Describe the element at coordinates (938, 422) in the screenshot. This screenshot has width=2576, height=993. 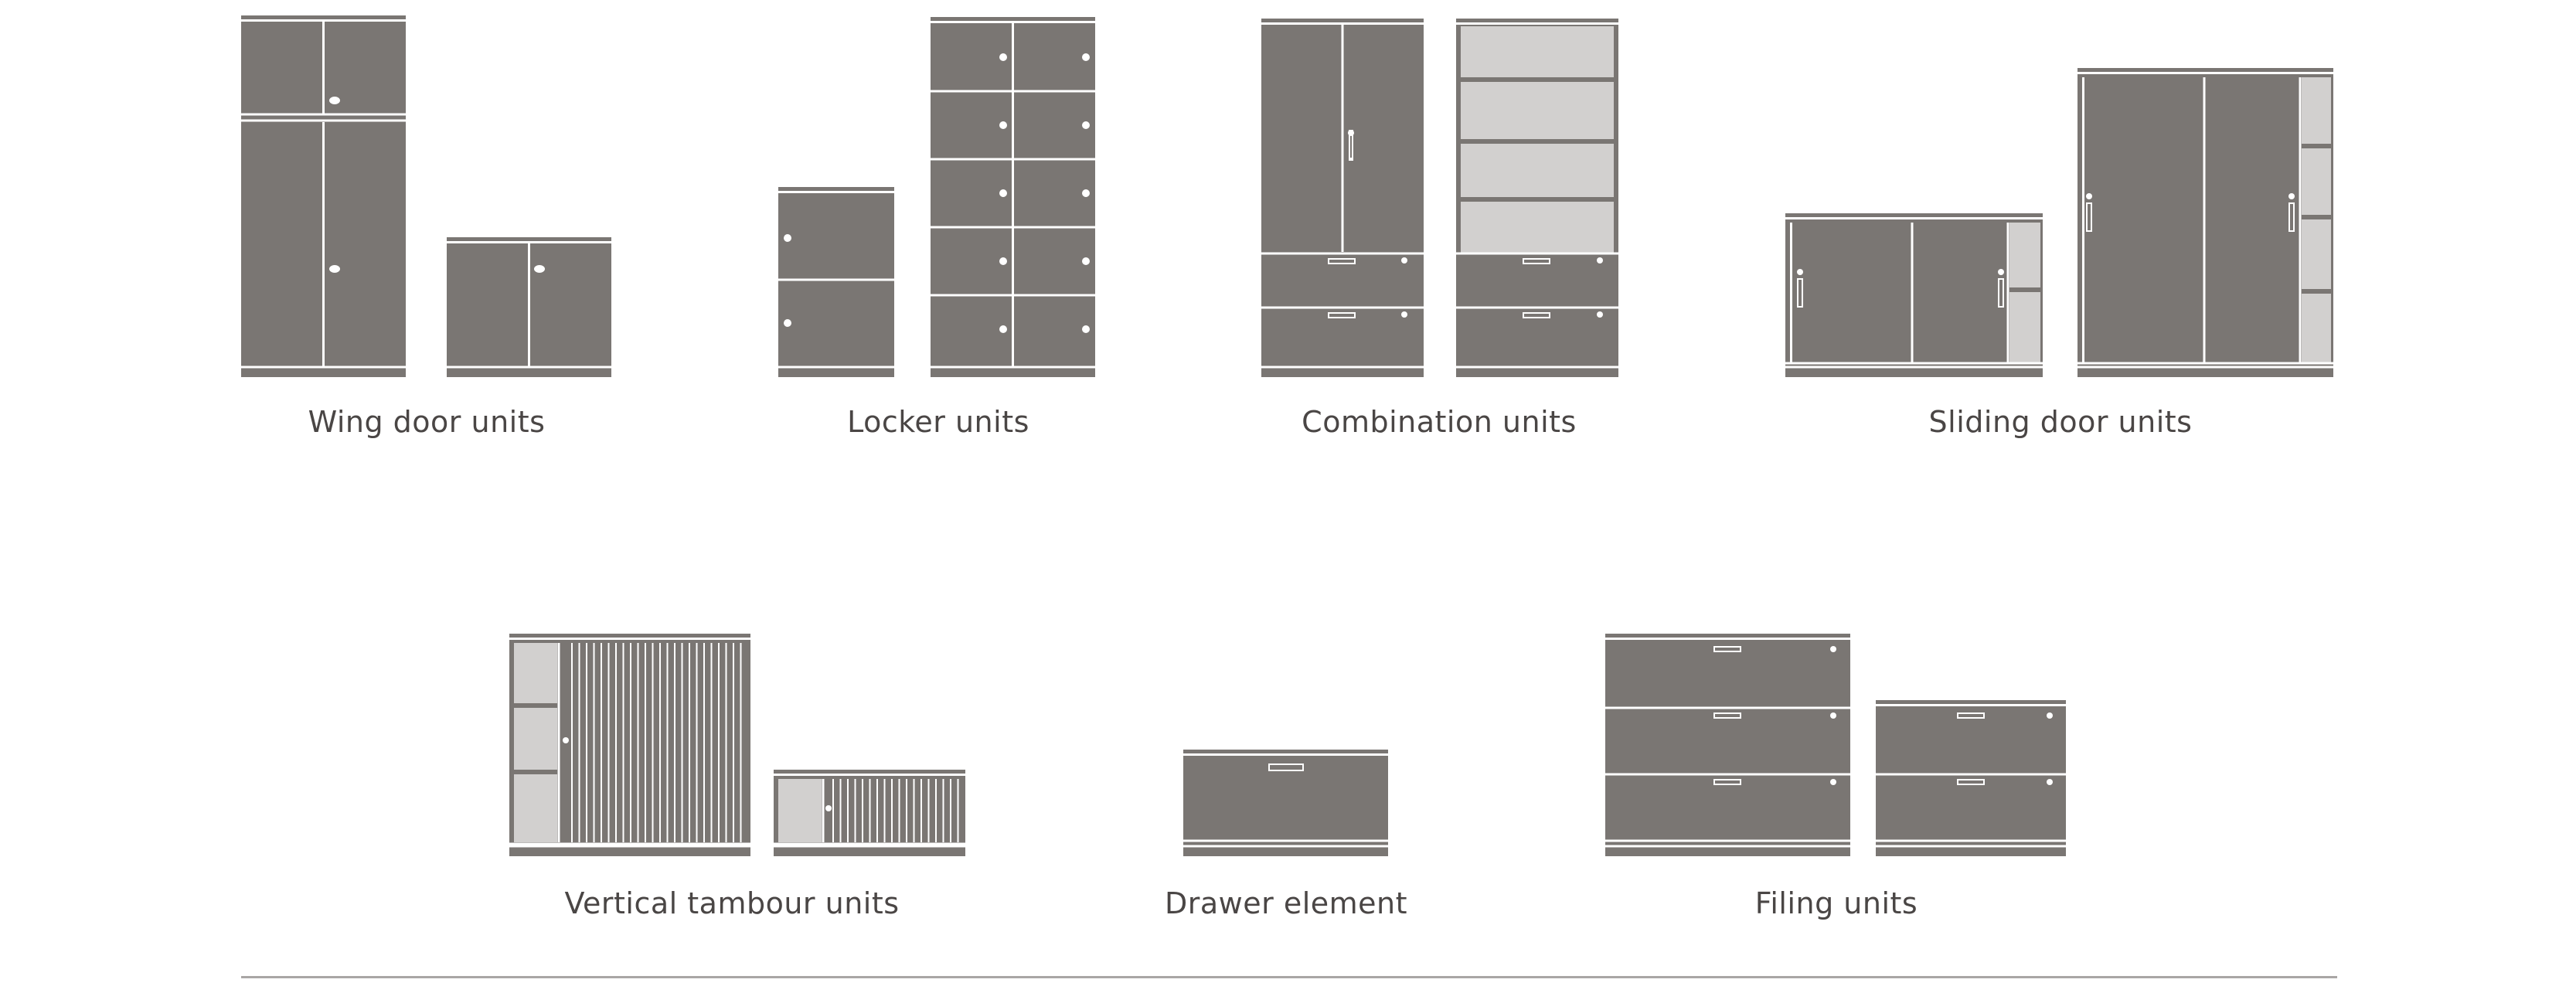
I see `caption-locker-units: Locker units` at that location.